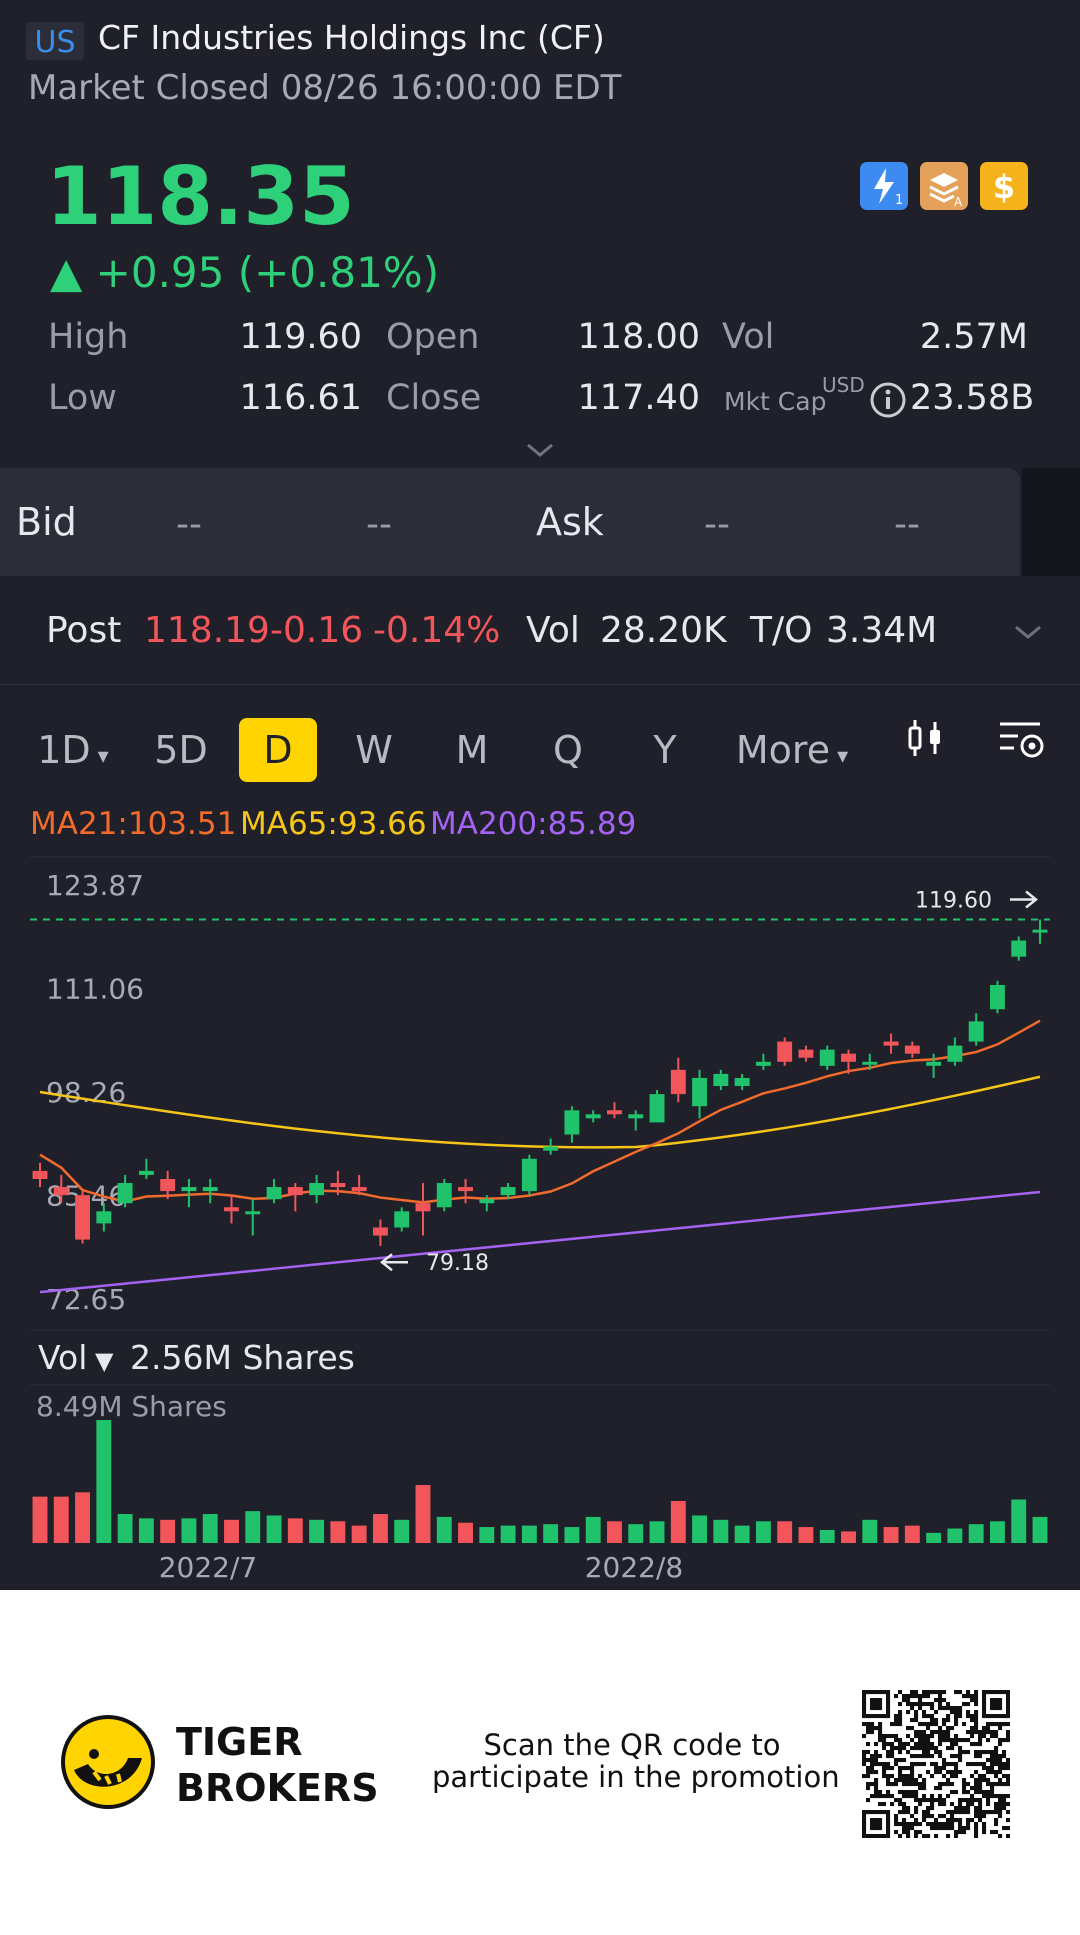 The image size is (1080, 1935). Describe the element at coordinates (936, 1764) in the screenshot. I see `qr-code` at that location.